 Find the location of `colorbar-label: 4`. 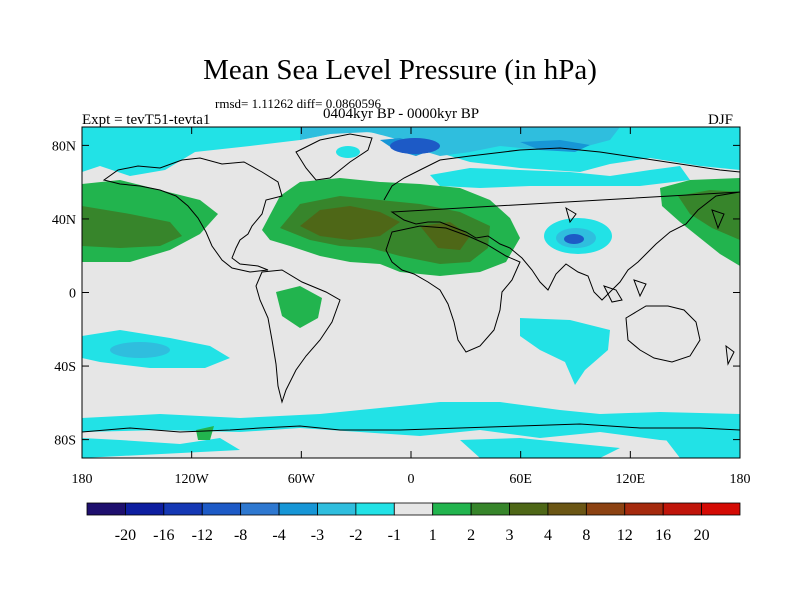

colorbar-label: 4 is located at coordinates (548, 535).